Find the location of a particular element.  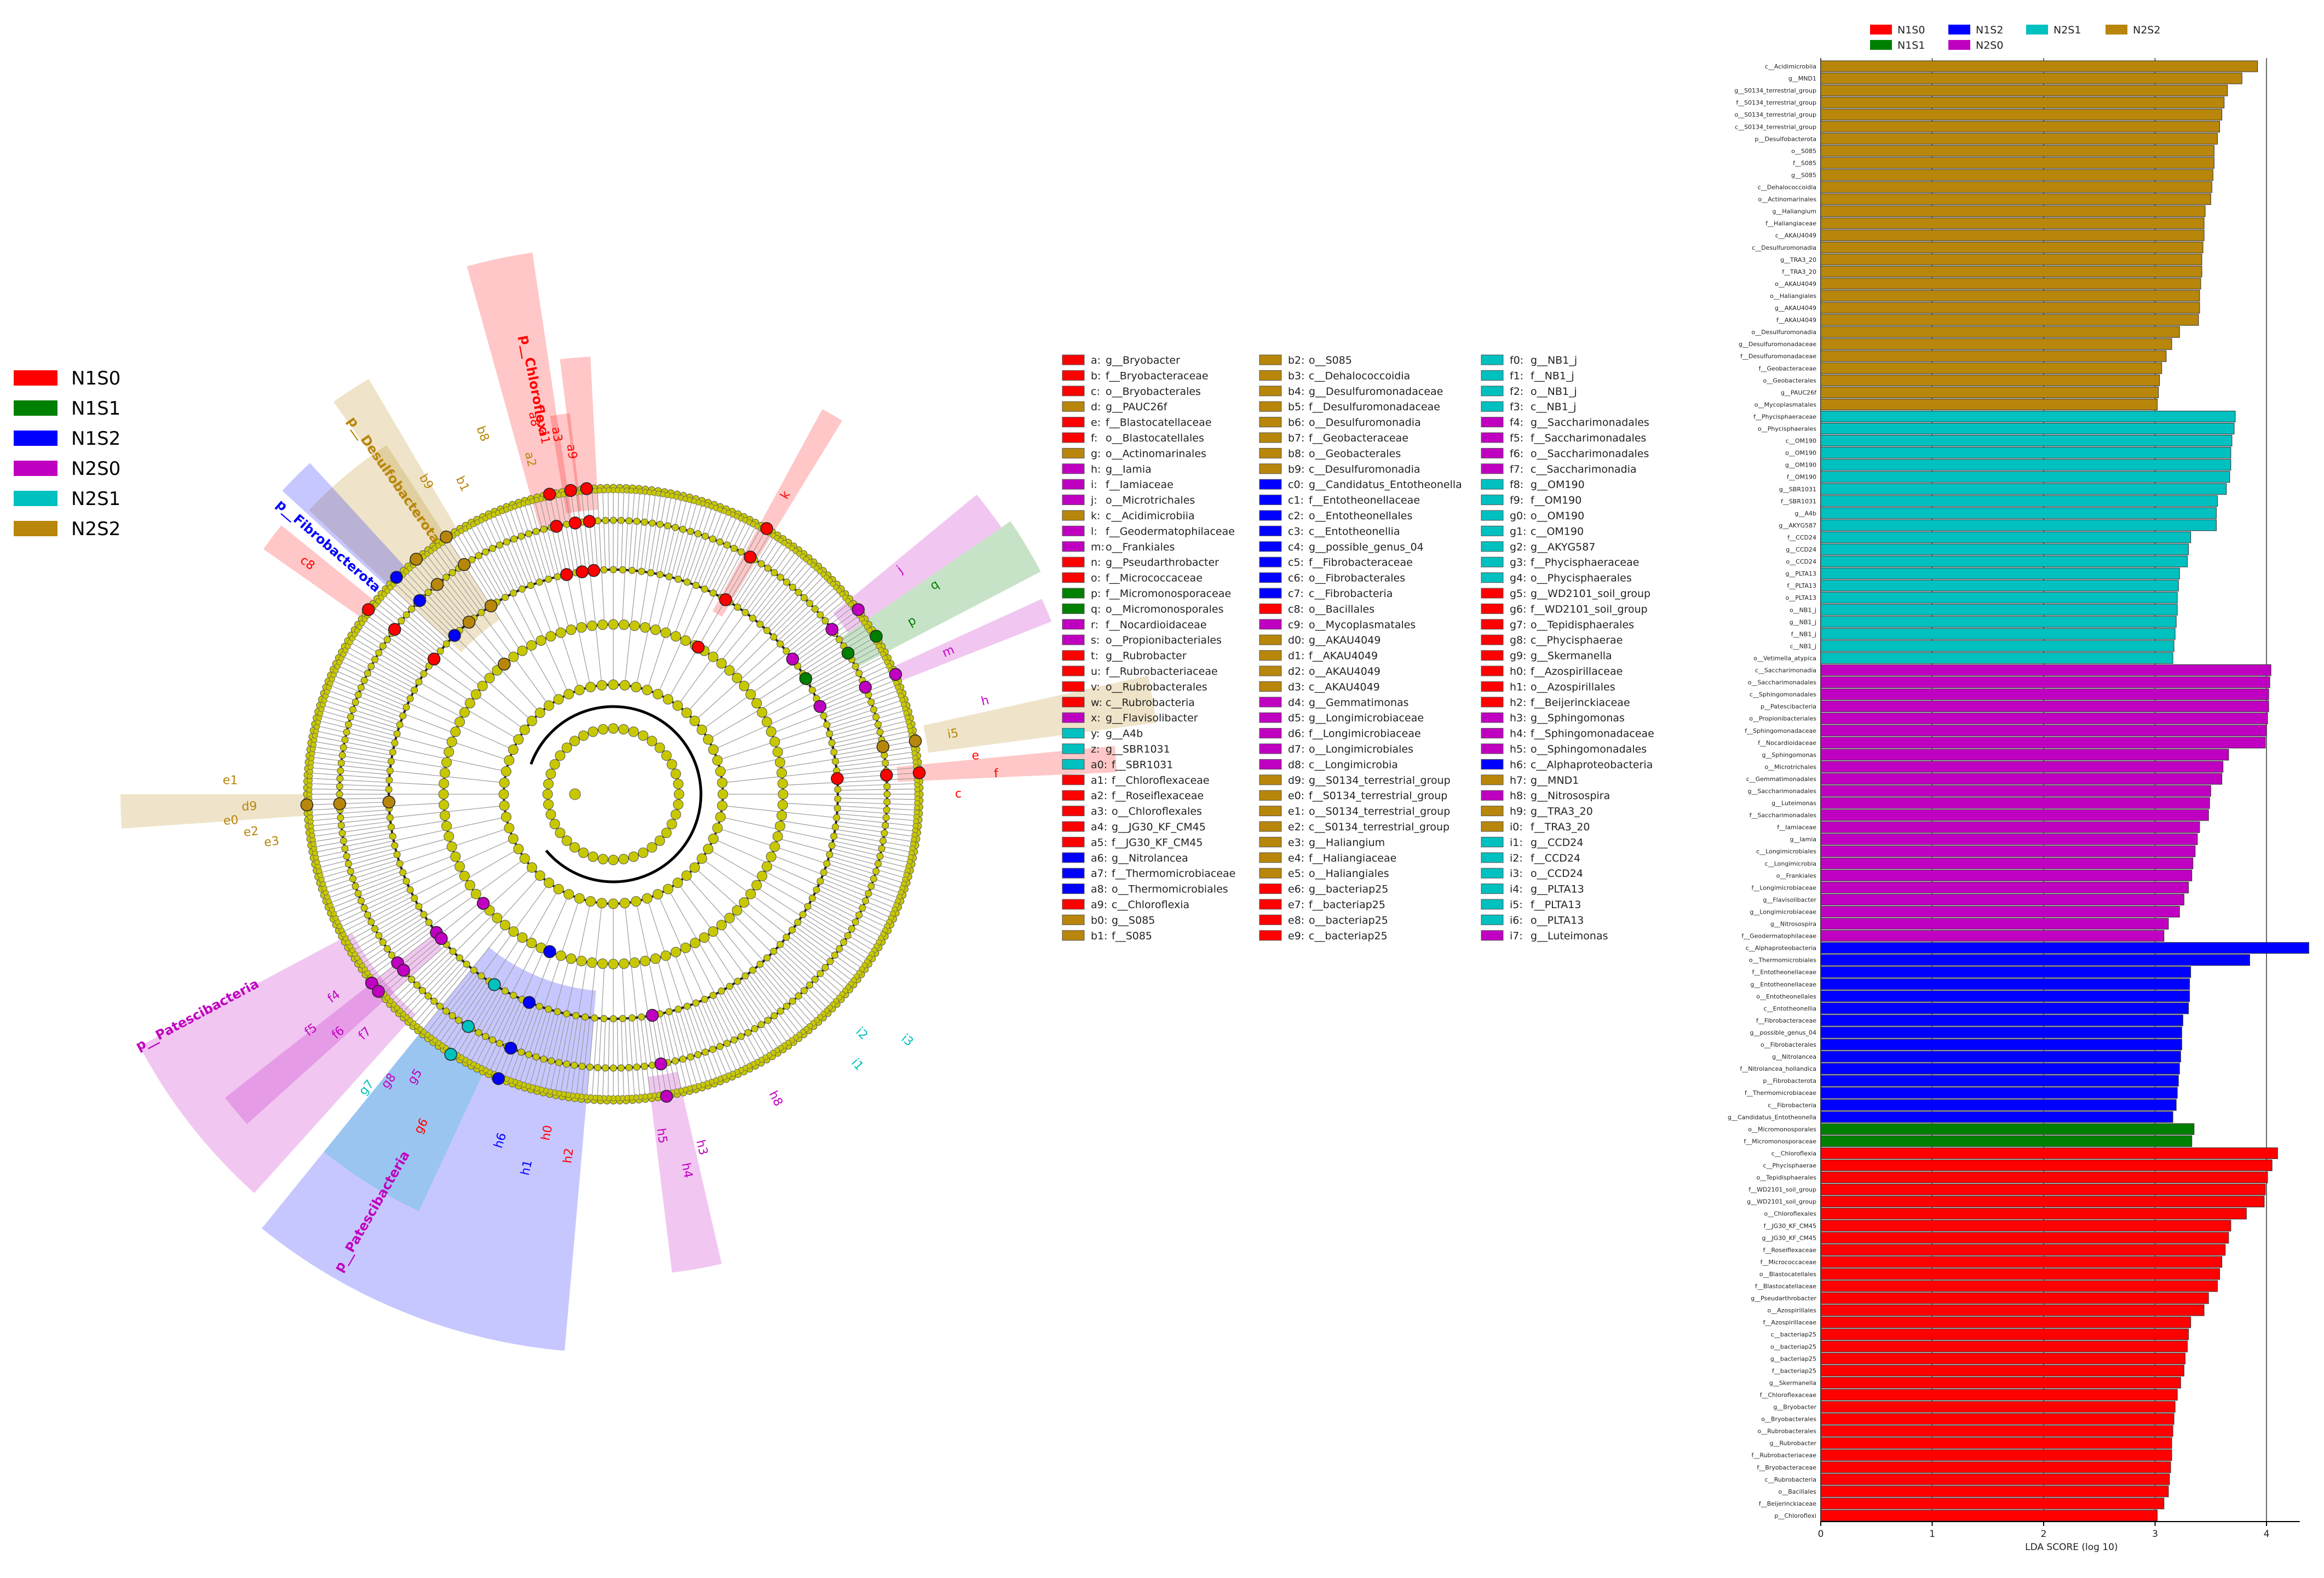

key-code-r: r: is located at coordinates (1094, 625).